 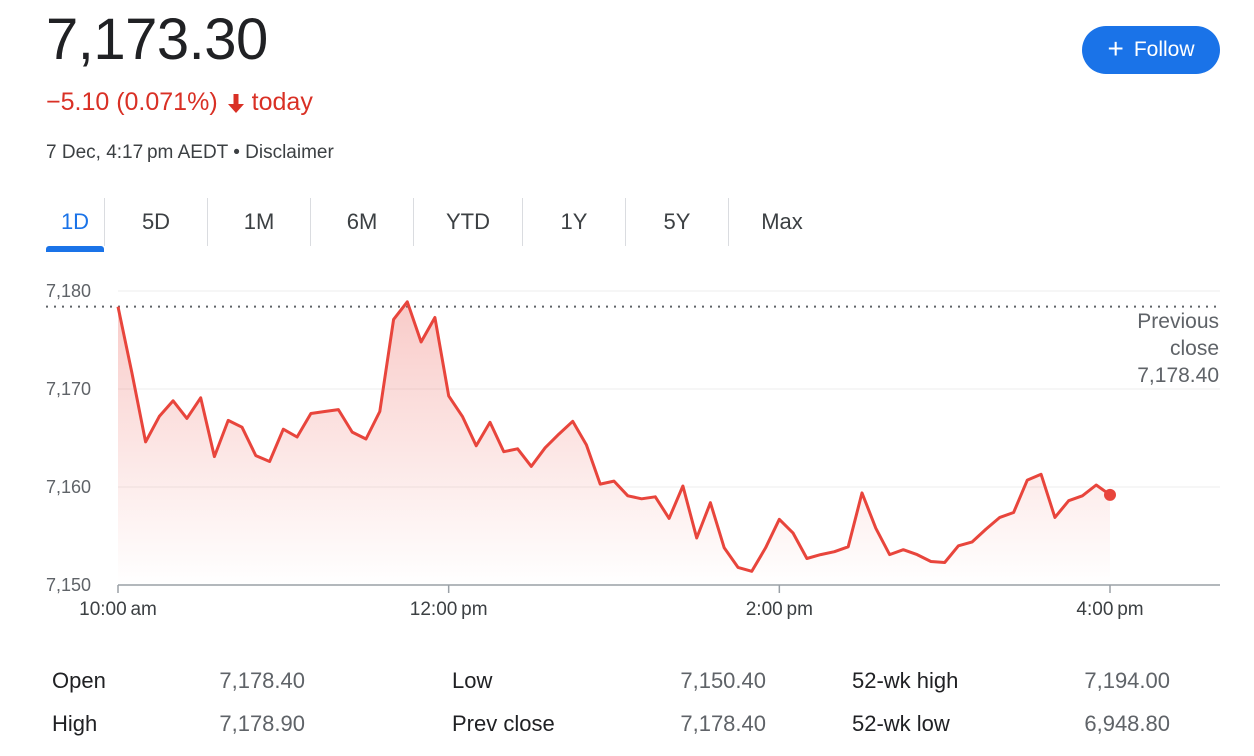 What do you see at coordinates (723, 680) in the screenshot?
I see `stat-value-low: 7,150.40` at bounding box center [723, 680].